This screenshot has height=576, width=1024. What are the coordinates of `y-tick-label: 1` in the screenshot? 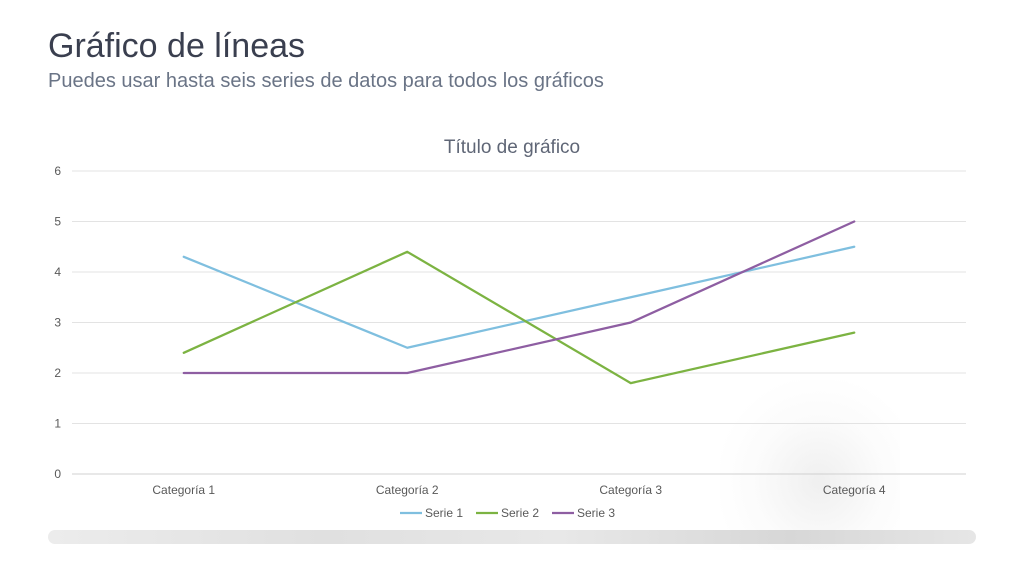 It's located at (57, 424).